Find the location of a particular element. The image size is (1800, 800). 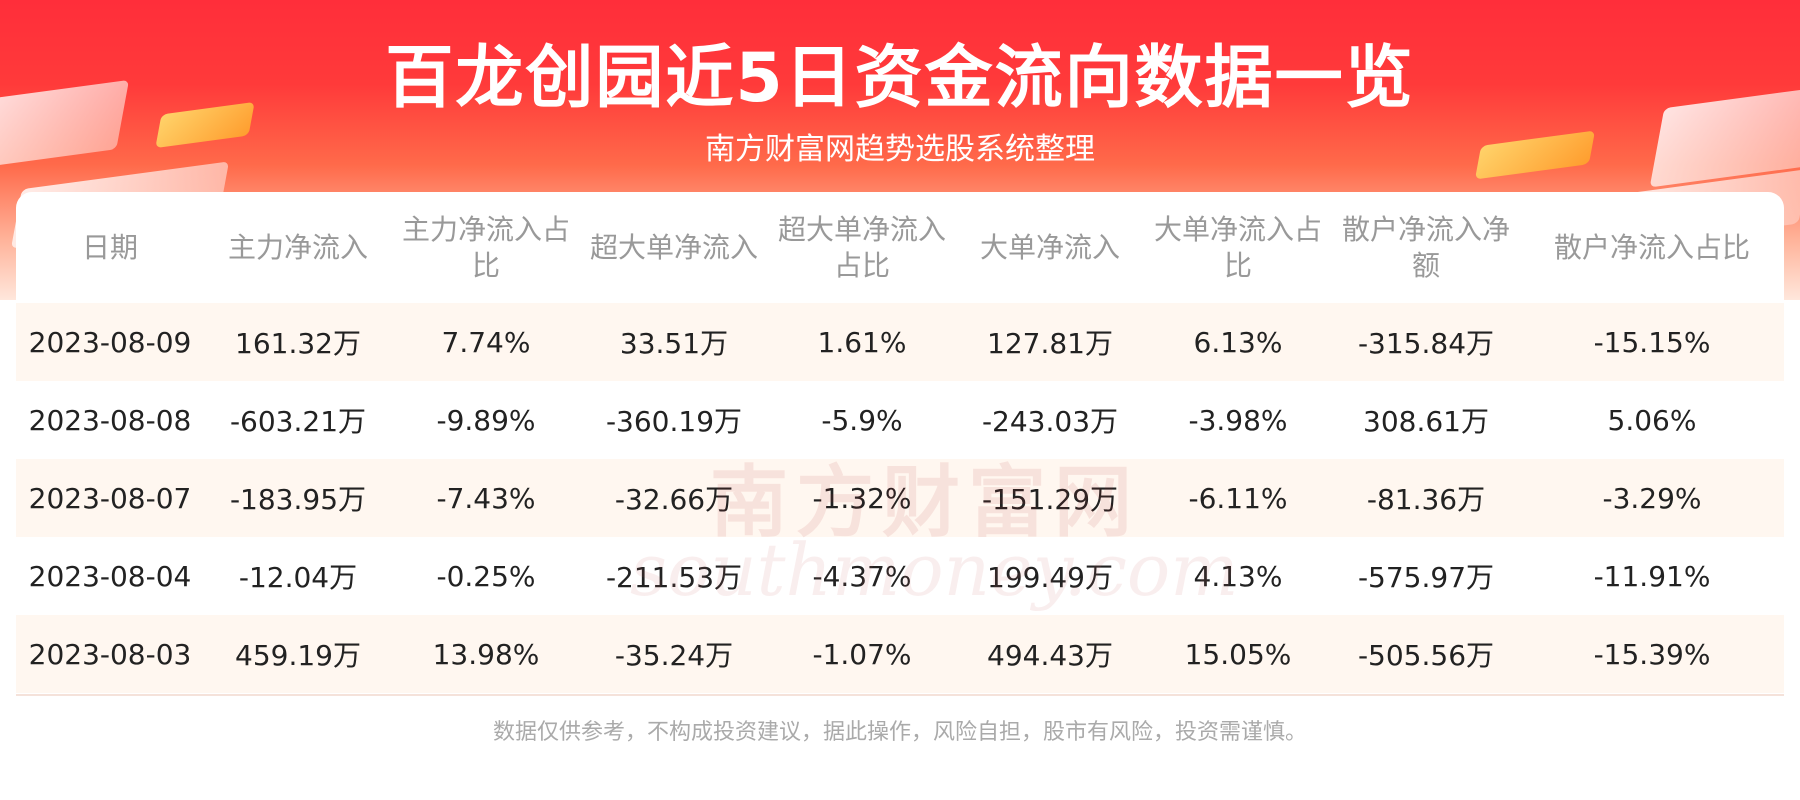

column-header-large-net-inflow-ratio: 大单净流入占比 is located at coordinates (1237, 247).